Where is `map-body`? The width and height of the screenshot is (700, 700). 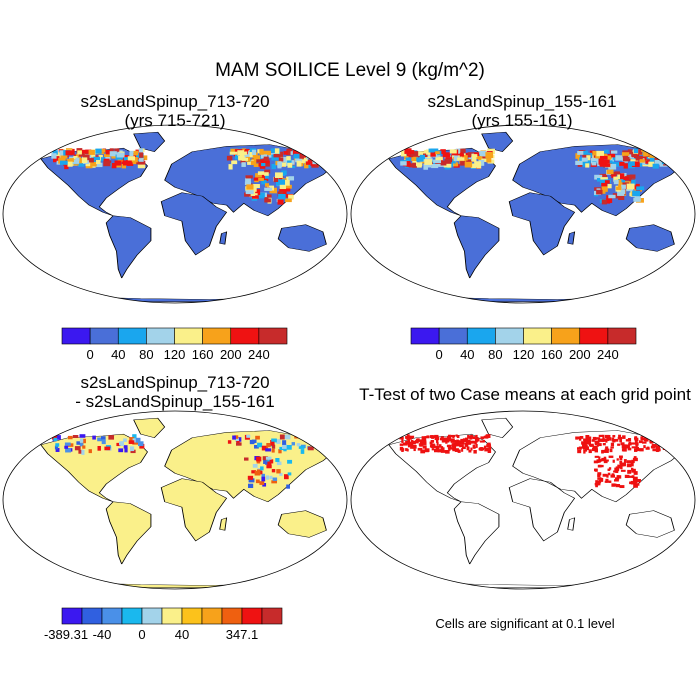
map-body is located at coordinates (190, 503).